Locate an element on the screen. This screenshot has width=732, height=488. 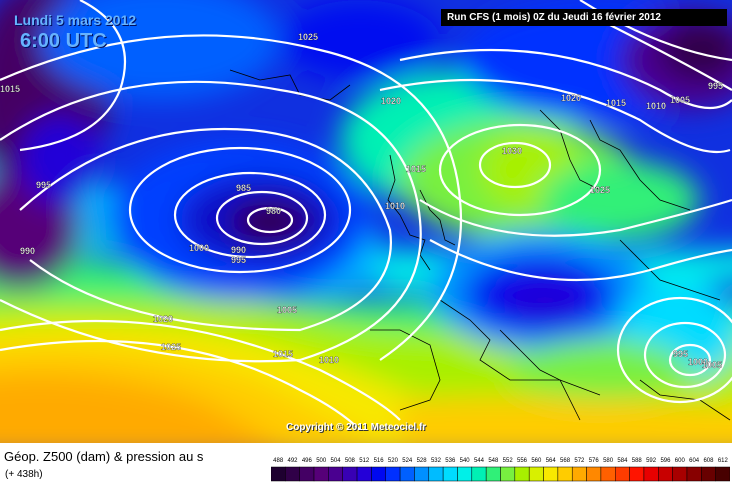
scale-label: 500 is located at coordinates (321, 461).